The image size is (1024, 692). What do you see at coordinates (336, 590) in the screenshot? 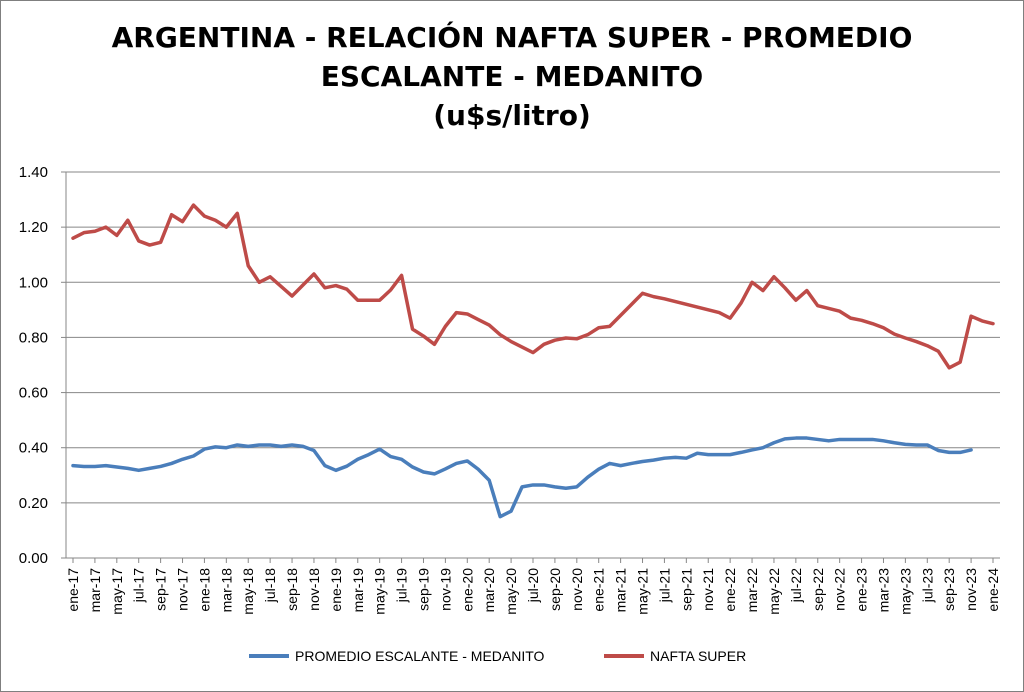
I see `x-tick-label: ene-19` at bounding box center [336, 590].